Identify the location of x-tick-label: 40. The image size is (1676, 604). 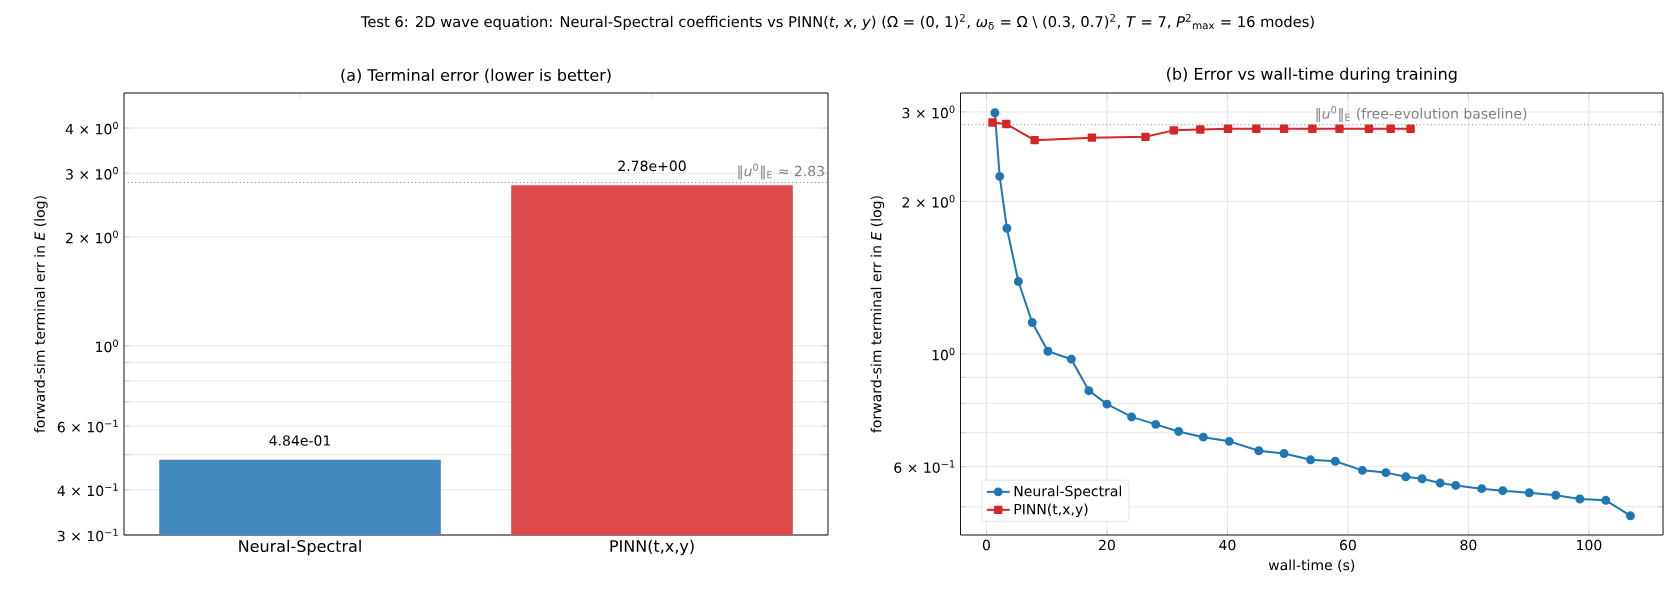
(1227, 545).